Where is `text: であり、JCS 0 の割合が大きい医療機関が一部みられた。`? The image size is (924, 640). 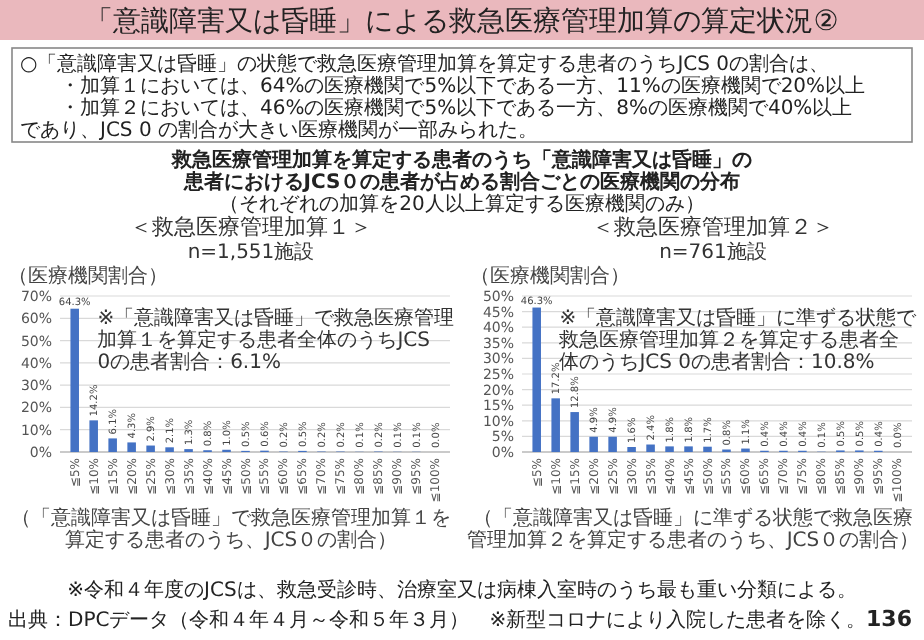 text: であり、JCS 0 の割合が大きい医療機関が一部みられた。 is located at coordinates (279, 130).